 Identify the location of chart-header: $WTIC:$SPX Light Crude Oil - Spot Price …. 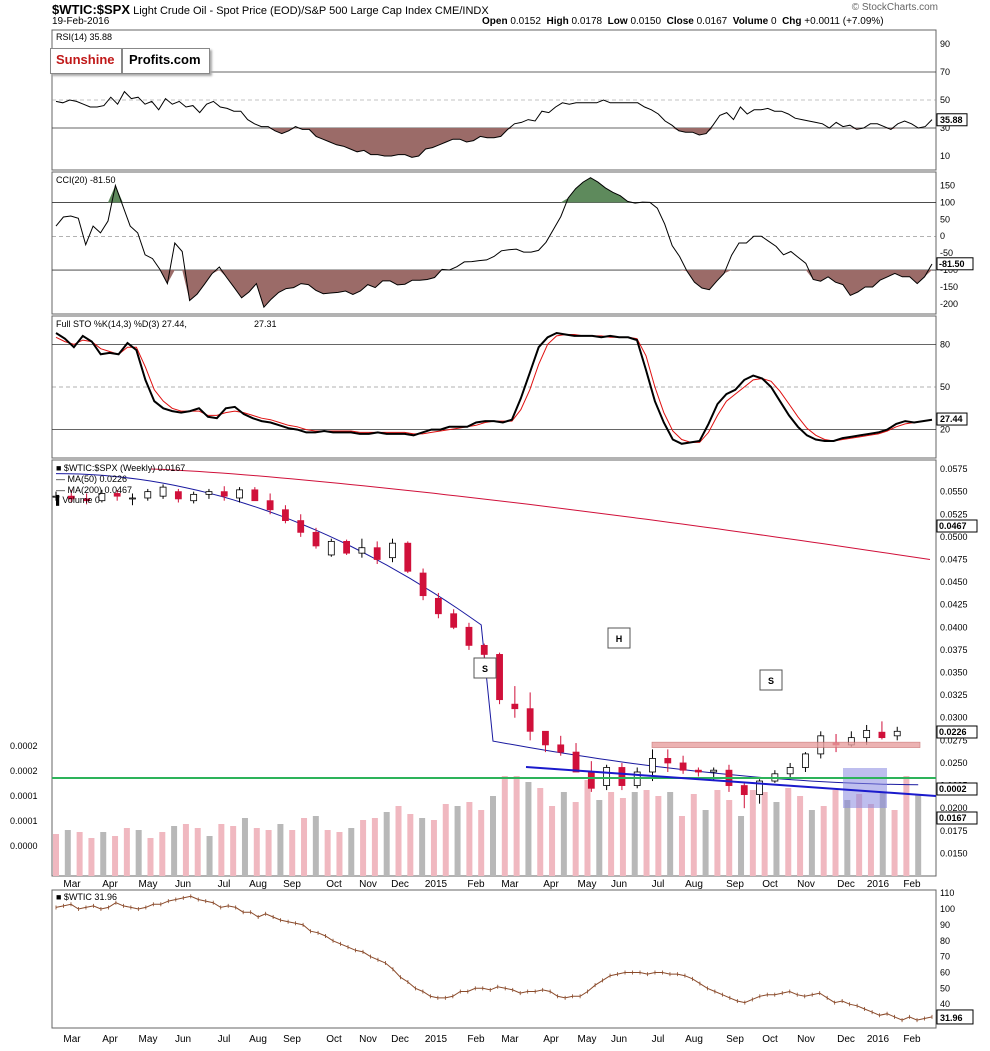
(495, 14).